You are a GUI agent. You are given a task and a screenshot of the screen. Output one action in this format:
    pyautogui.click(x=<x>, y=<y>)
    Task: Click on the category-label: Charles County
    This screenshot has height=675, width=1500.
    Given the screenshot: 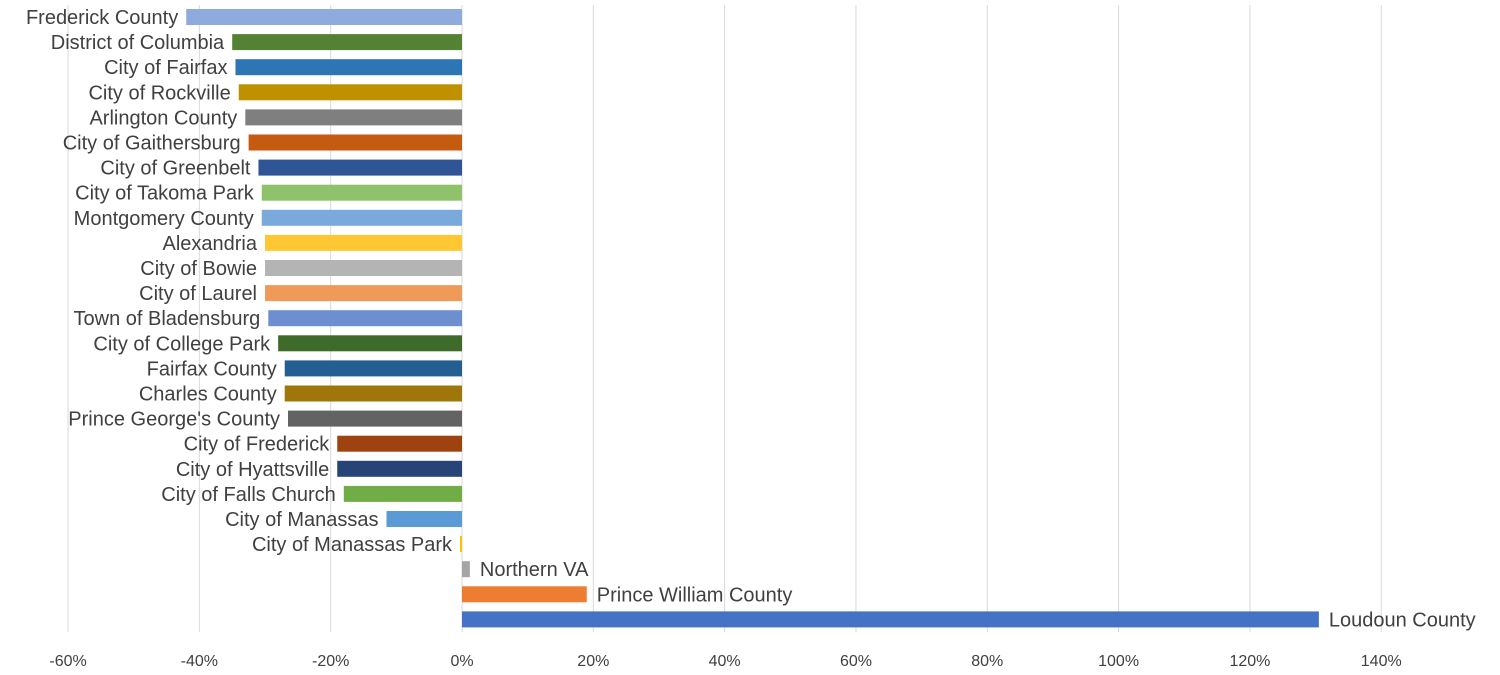 What is the action you would take?
    pyautogui.click(x=208, y=395)
    